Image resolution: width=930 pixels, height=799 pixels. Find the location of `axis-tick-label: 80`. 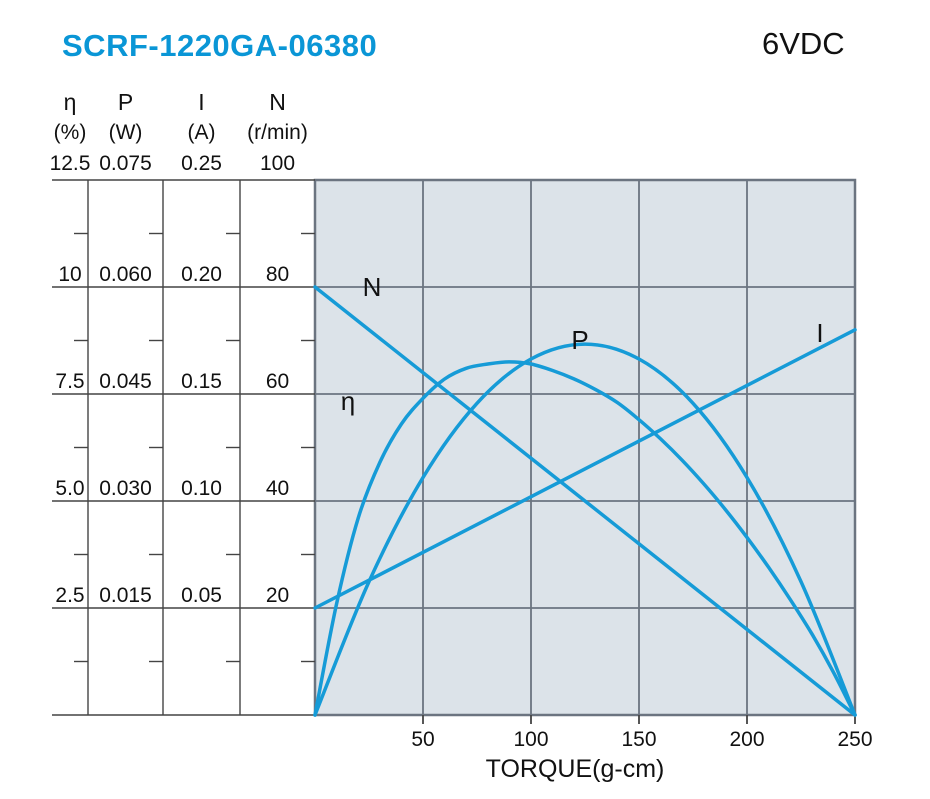

axis-tick-label: 80 is located at coordinates (277, 274).